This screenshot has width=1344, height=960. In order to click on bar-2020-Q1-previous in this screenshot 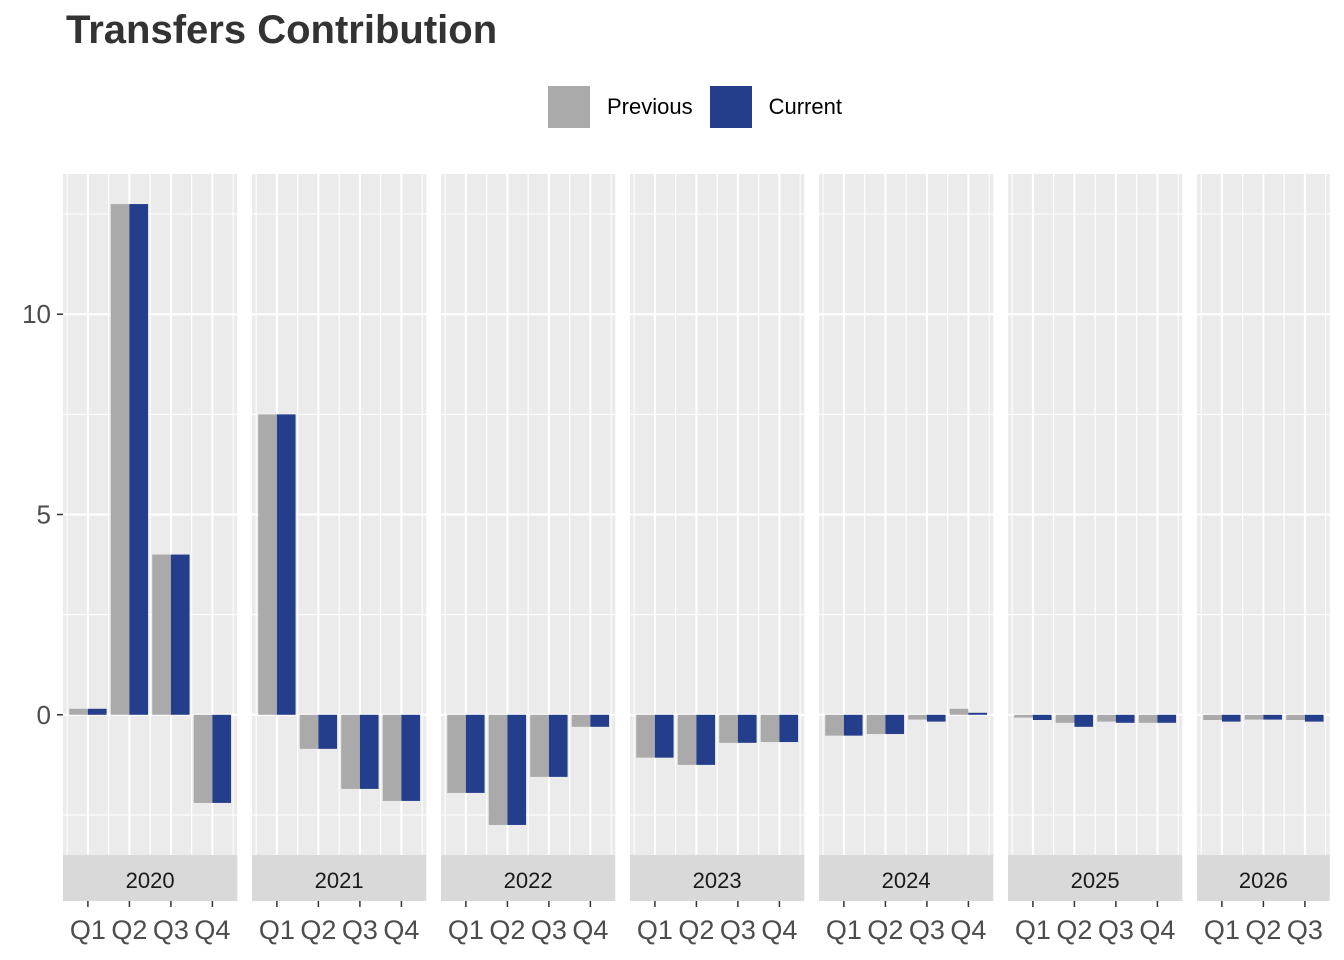, I will do `click(78, 711)`.